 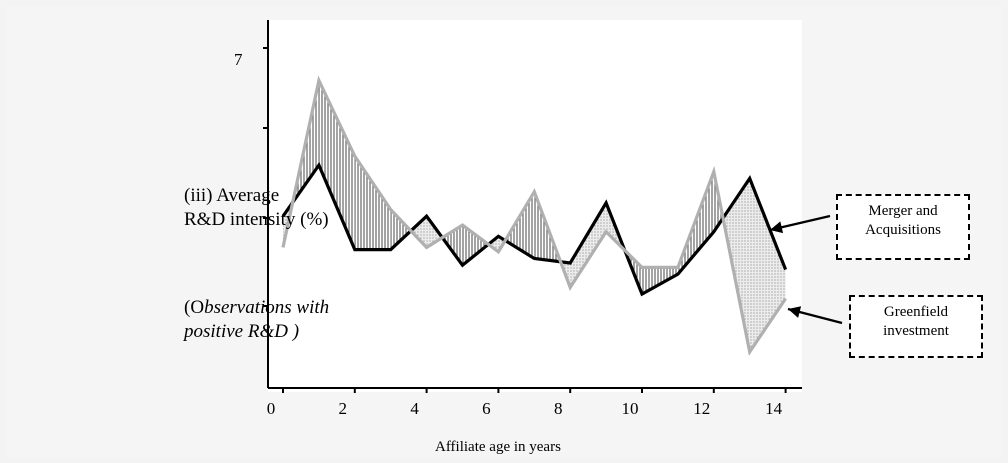 I want to click on y-axis-note-line-1: (Observations with, so click(x=257, y=307).